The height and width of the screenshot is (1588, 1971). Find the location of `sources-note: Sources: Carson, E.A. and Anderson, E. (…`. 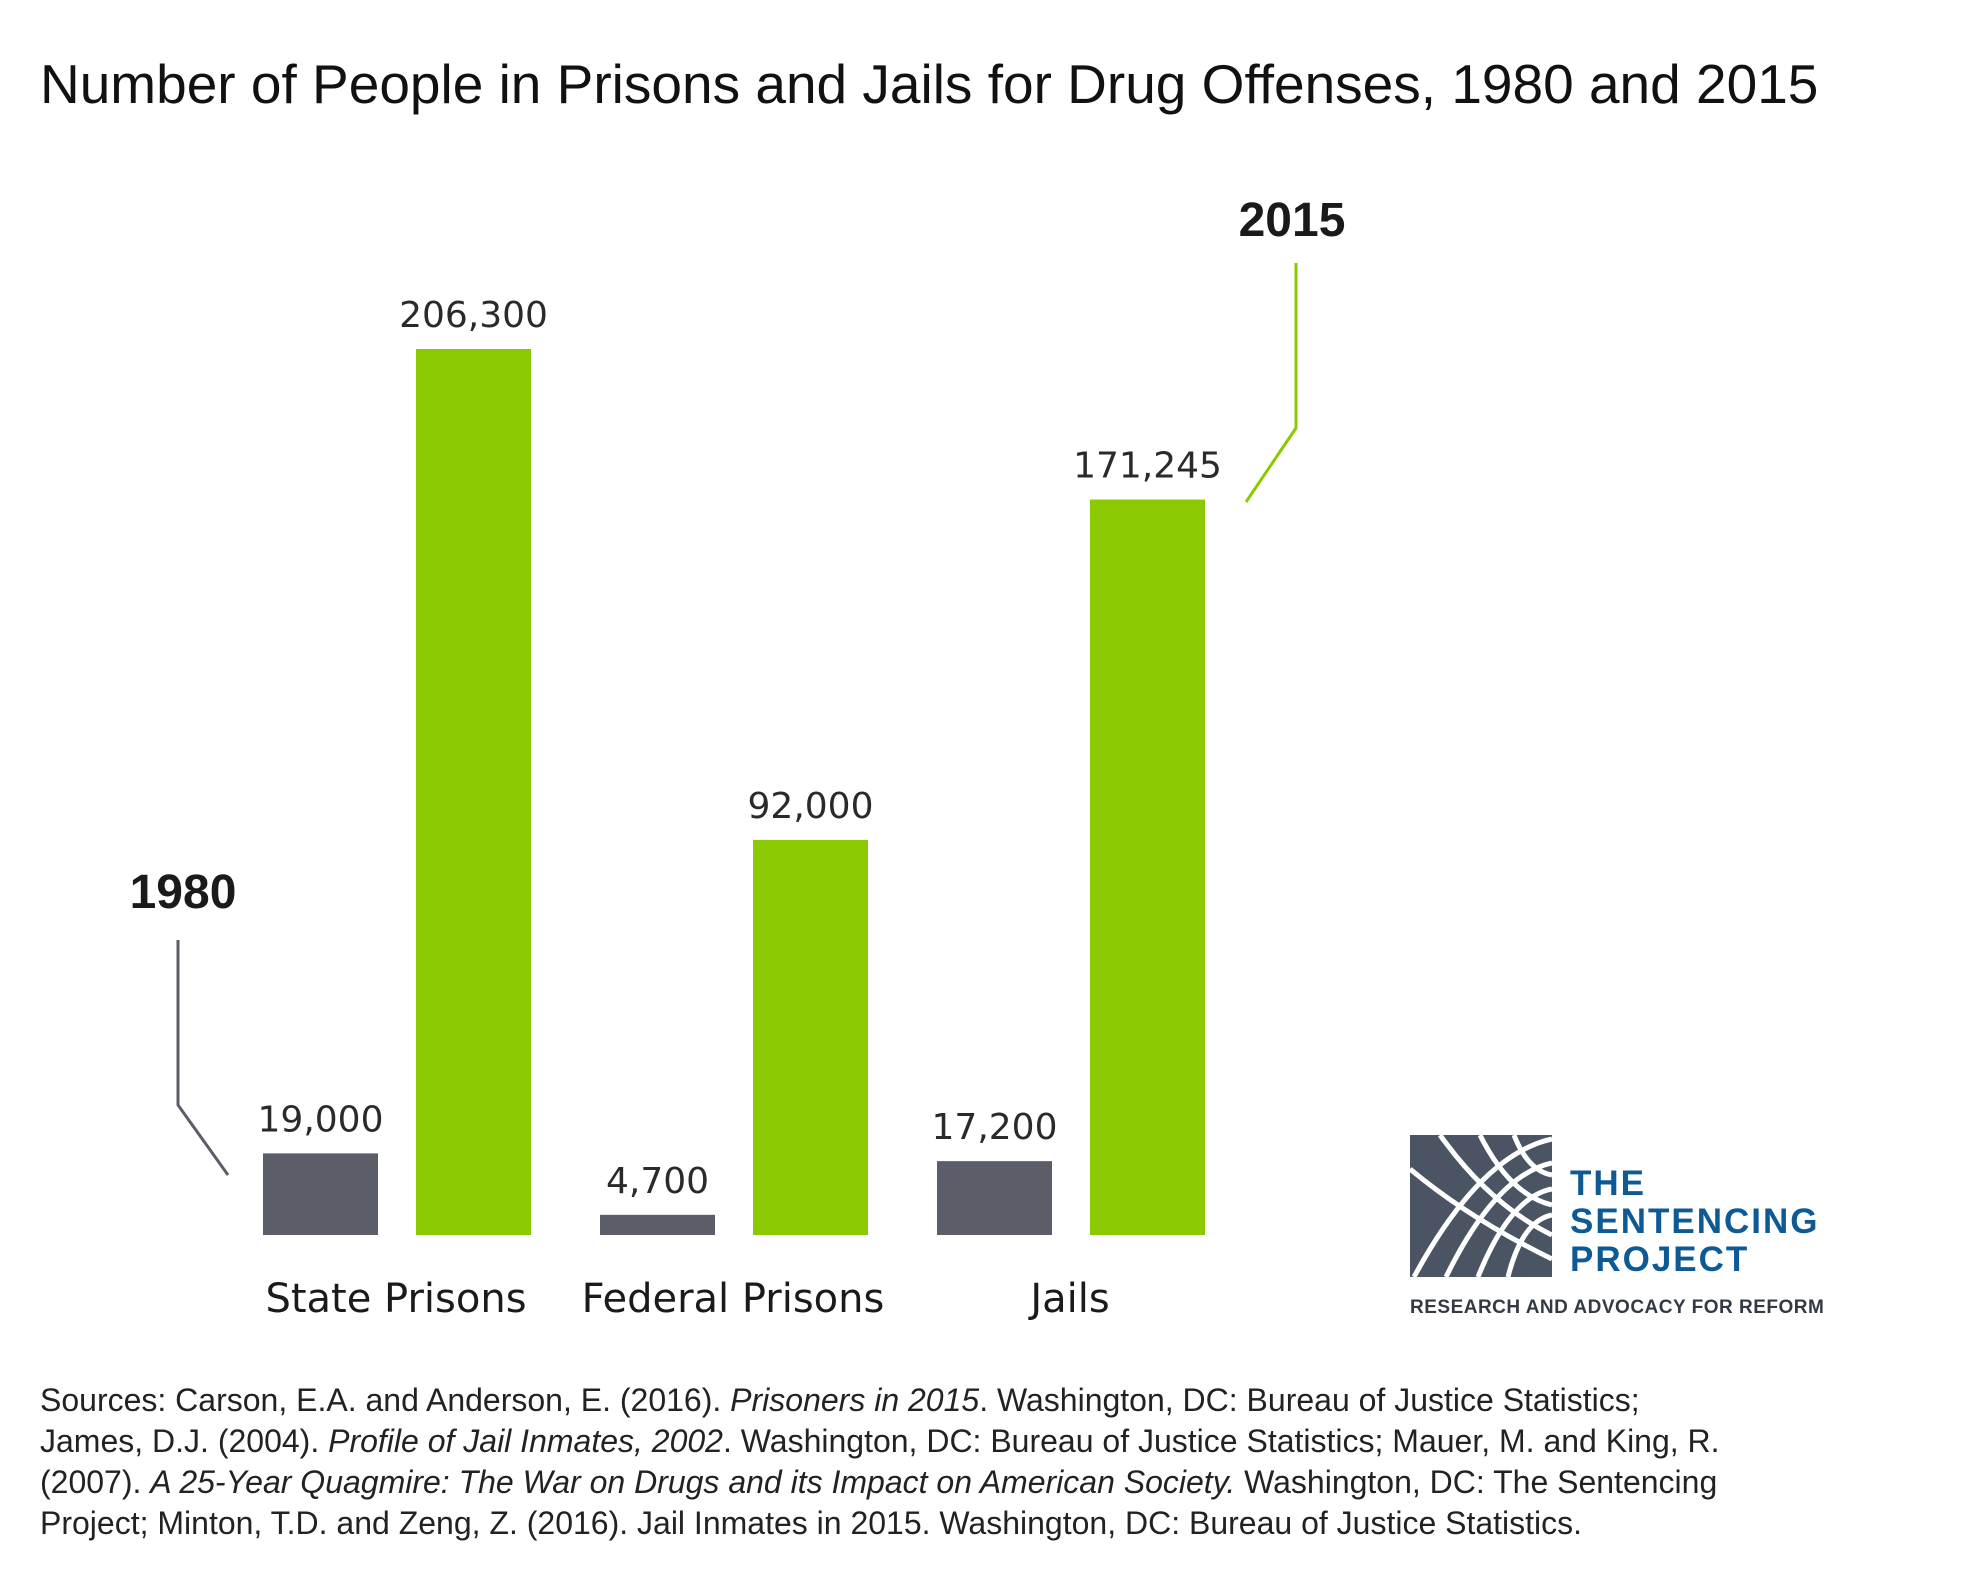

sources-note: Sources: Carson, E.A. and Anderson, E. (… is located at coordinates (980, 1462).